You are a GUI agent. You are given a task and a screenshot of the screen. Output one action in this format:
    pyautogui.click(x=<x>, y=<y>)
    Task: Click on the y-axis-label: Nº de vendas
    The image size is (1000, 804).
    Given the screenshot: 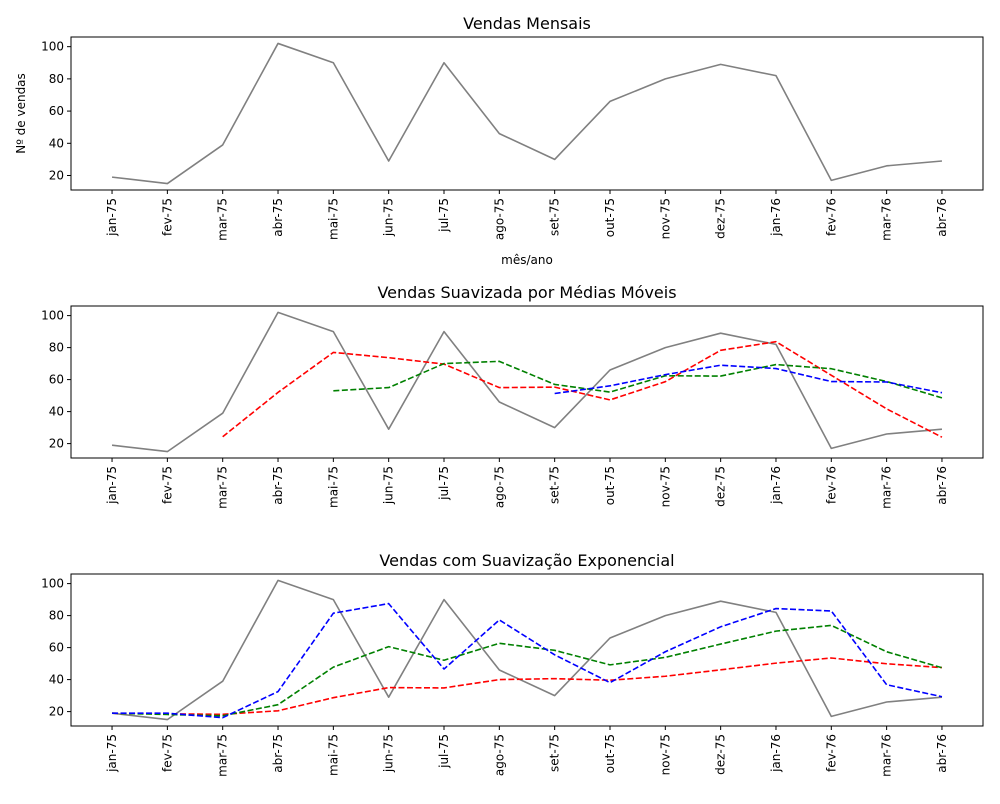 What is the action you would take?
    pyautogui.click(x=21, y=113)
    